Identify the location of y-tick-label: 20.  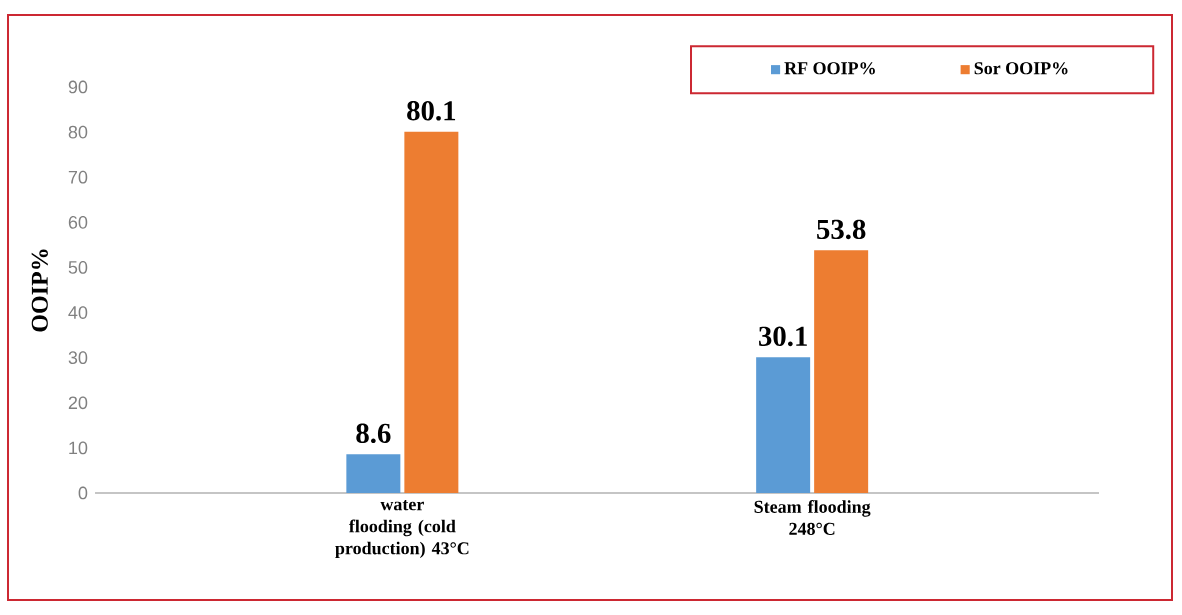
(78, 403).